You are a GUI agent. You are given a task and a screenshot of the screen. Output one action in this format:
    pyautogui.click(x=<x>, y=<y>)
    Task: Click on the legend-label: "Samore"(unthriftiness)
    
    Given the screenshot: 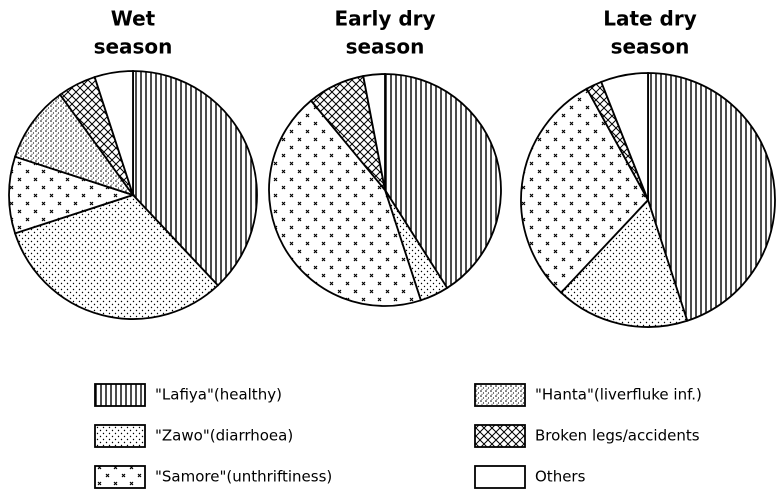 What is the action you would take?
    pyautogui.click(x=243, y=477)
    